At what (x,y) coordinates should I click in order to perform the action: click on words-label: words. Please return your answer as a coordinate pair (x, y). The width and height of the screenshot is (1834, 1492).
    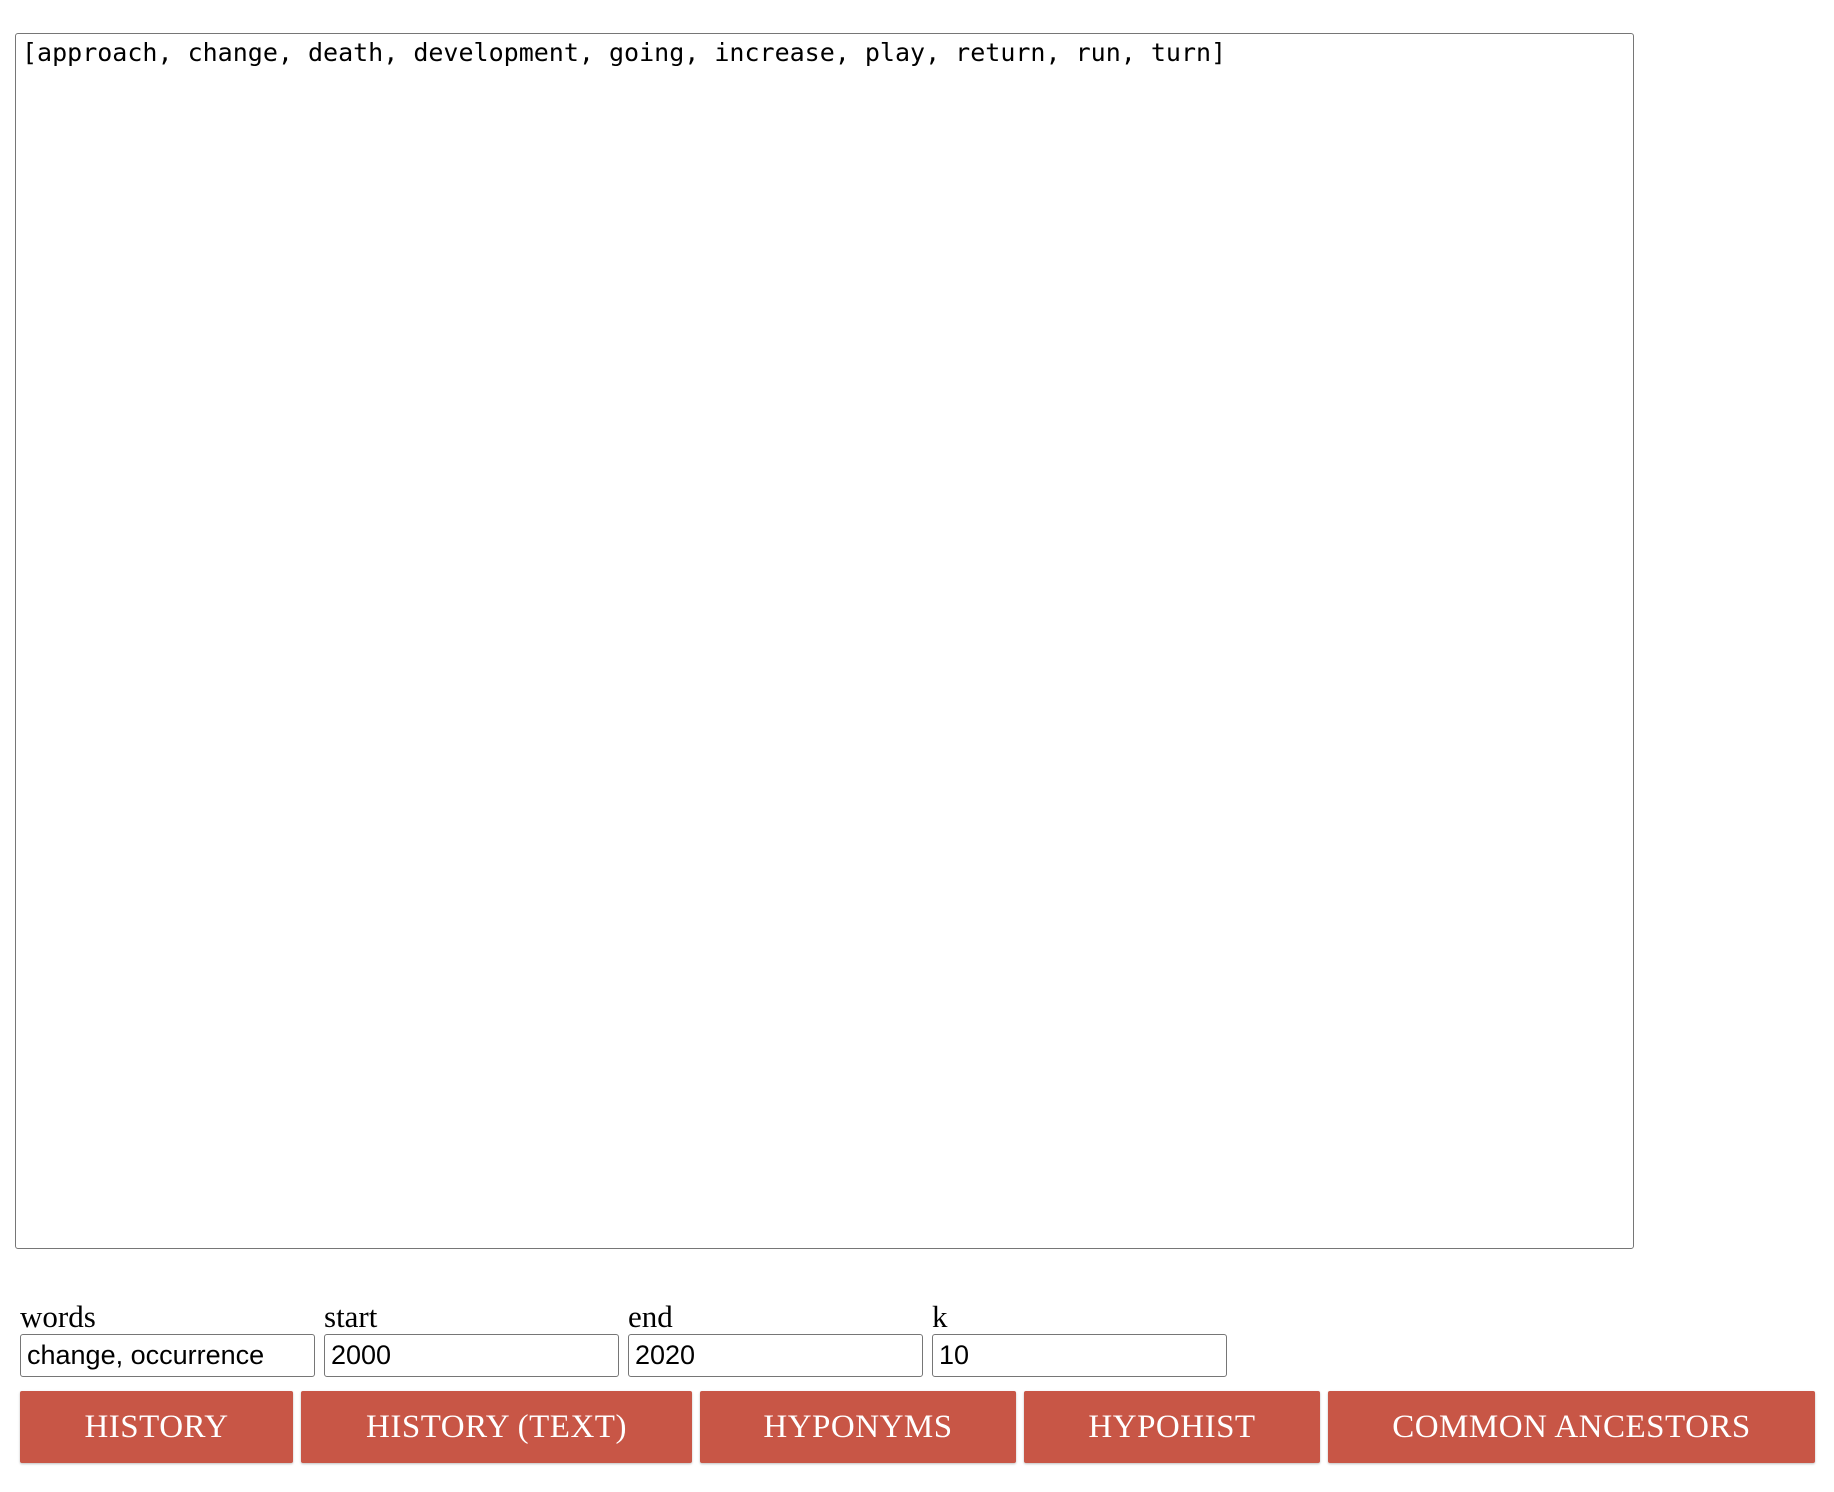
    Looking at the image, I should click on (58, 1316).